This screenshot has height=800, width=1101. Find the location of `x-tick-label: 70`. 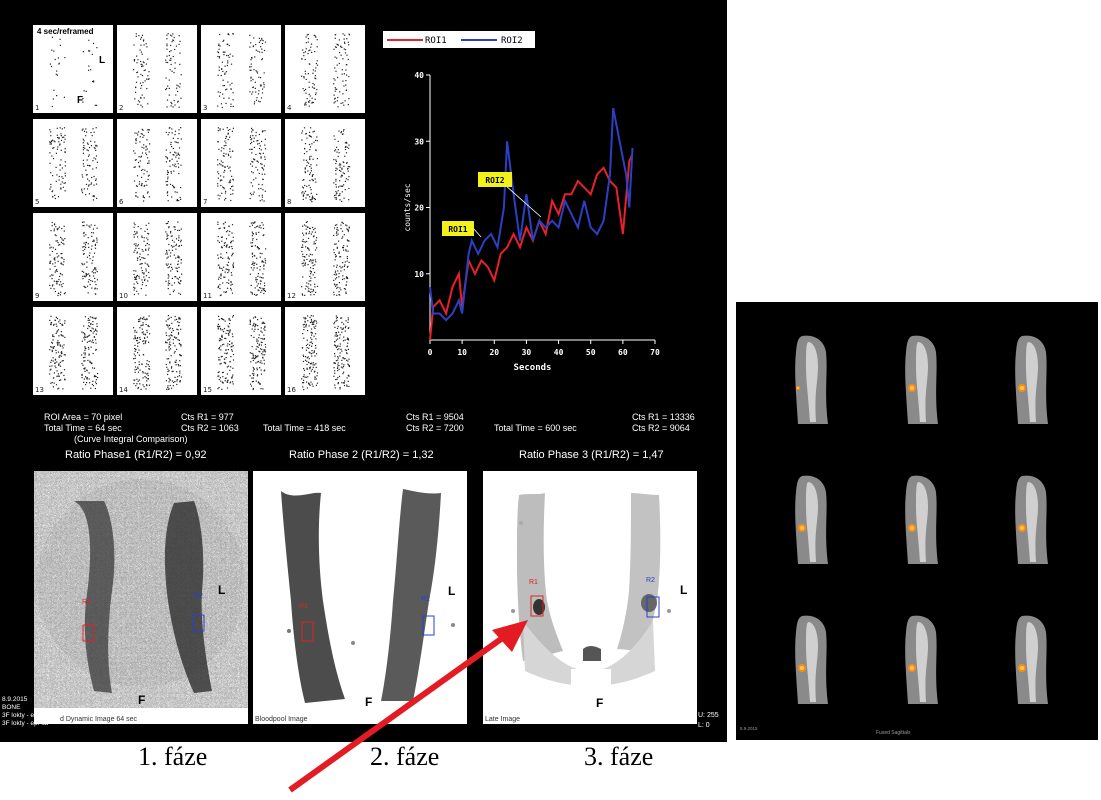

x-tick-label: 70 is located at coordinates (655, 352).